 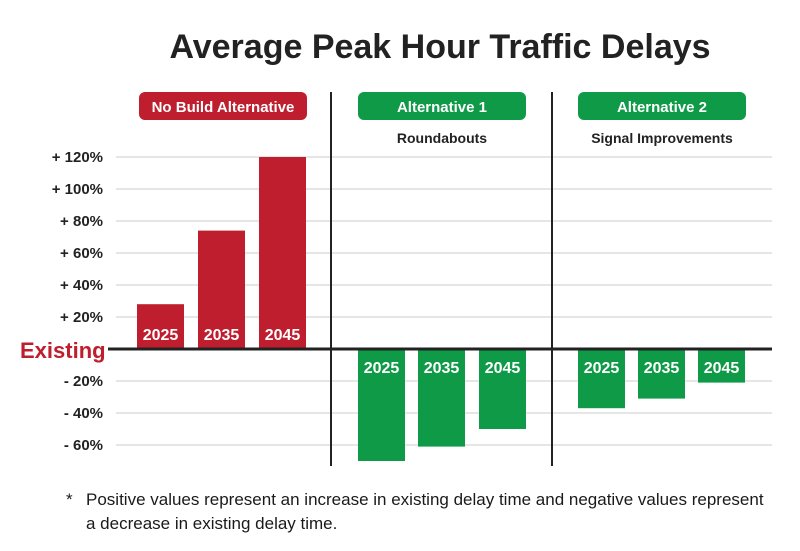 I want to click on footnote-marker: *, so click(x=69, y=499).